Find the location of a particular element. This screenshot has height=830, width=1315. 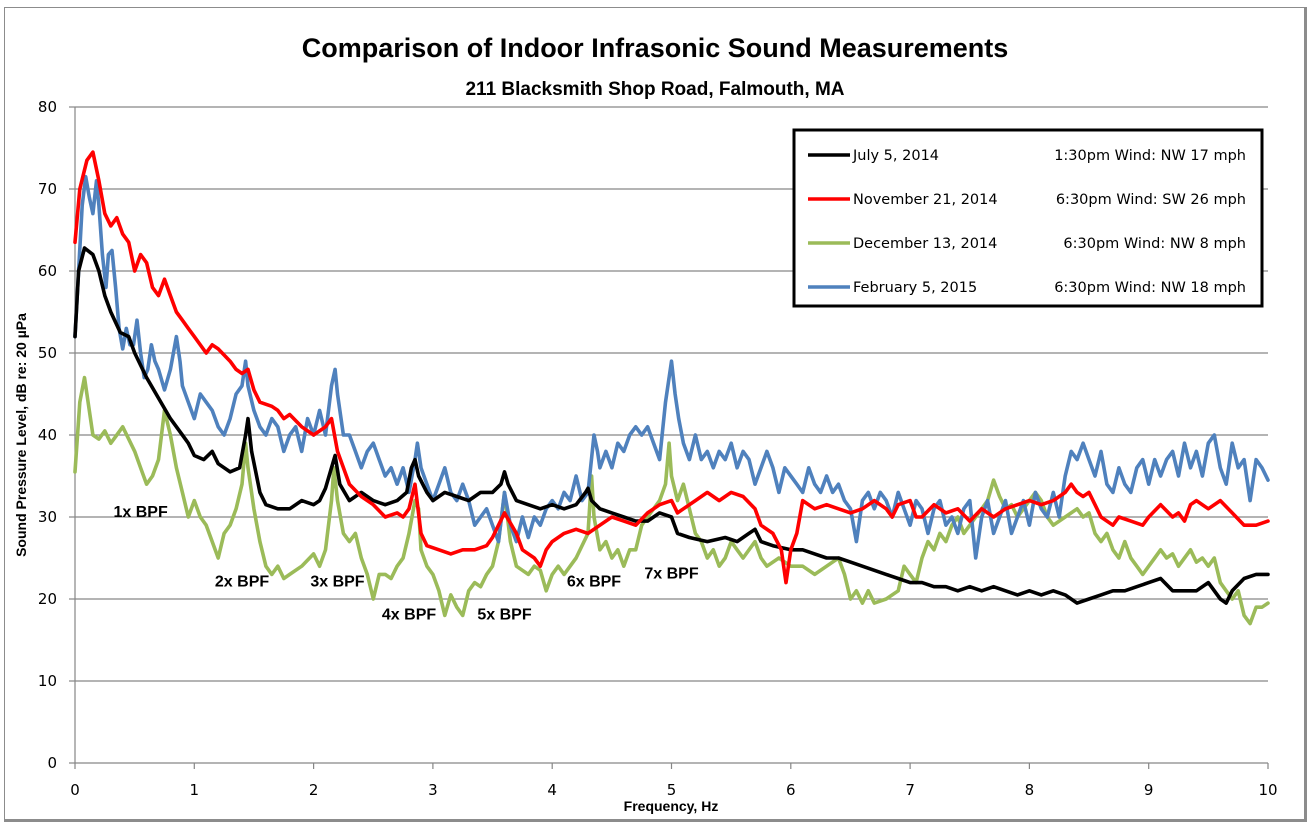

bpf-annotation: 6x BPF is located at coordinates (594, 582).